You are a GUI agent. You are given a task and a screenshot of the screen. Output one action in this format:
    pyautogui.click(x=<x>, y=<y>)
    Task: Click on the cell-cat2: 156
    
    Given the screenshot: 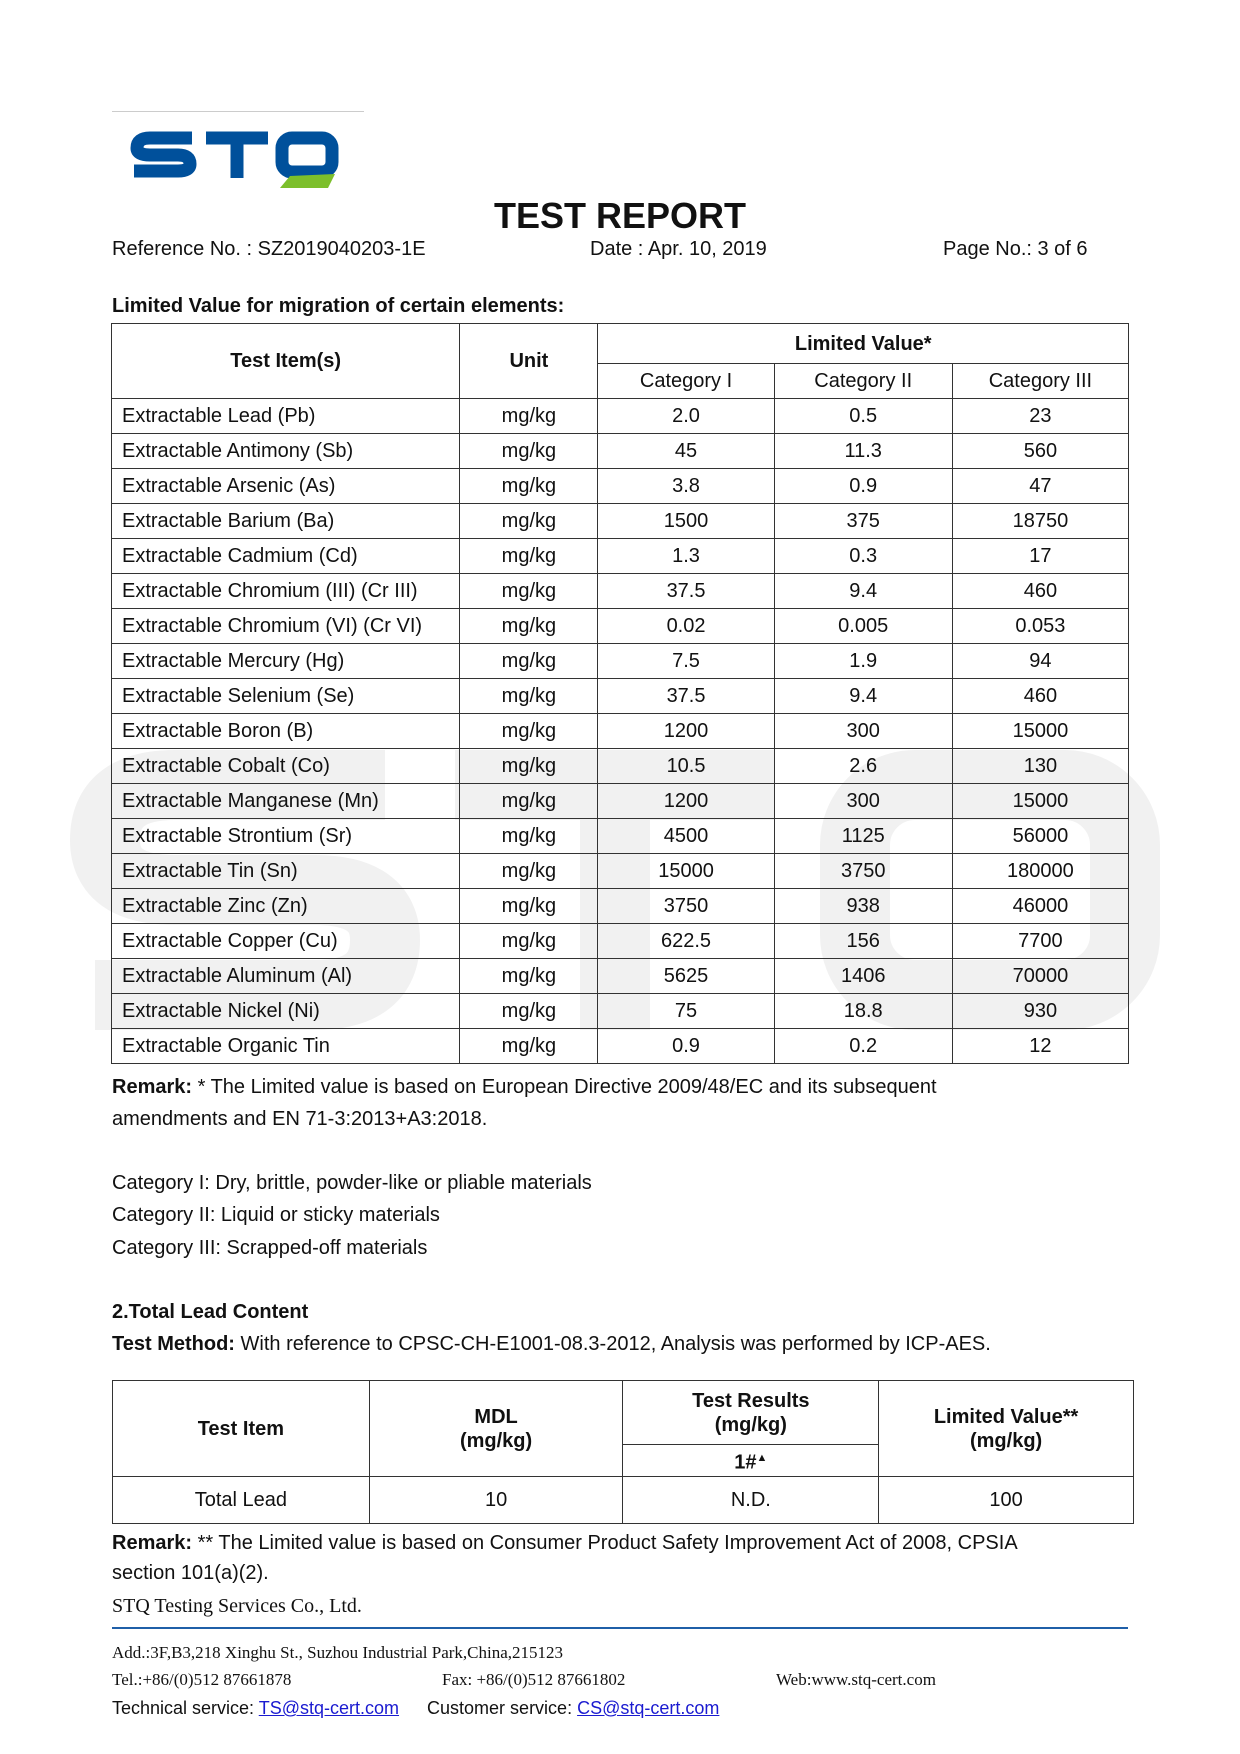 What is the action you would take?
    pyautogui.click(x=863, y=941)
    